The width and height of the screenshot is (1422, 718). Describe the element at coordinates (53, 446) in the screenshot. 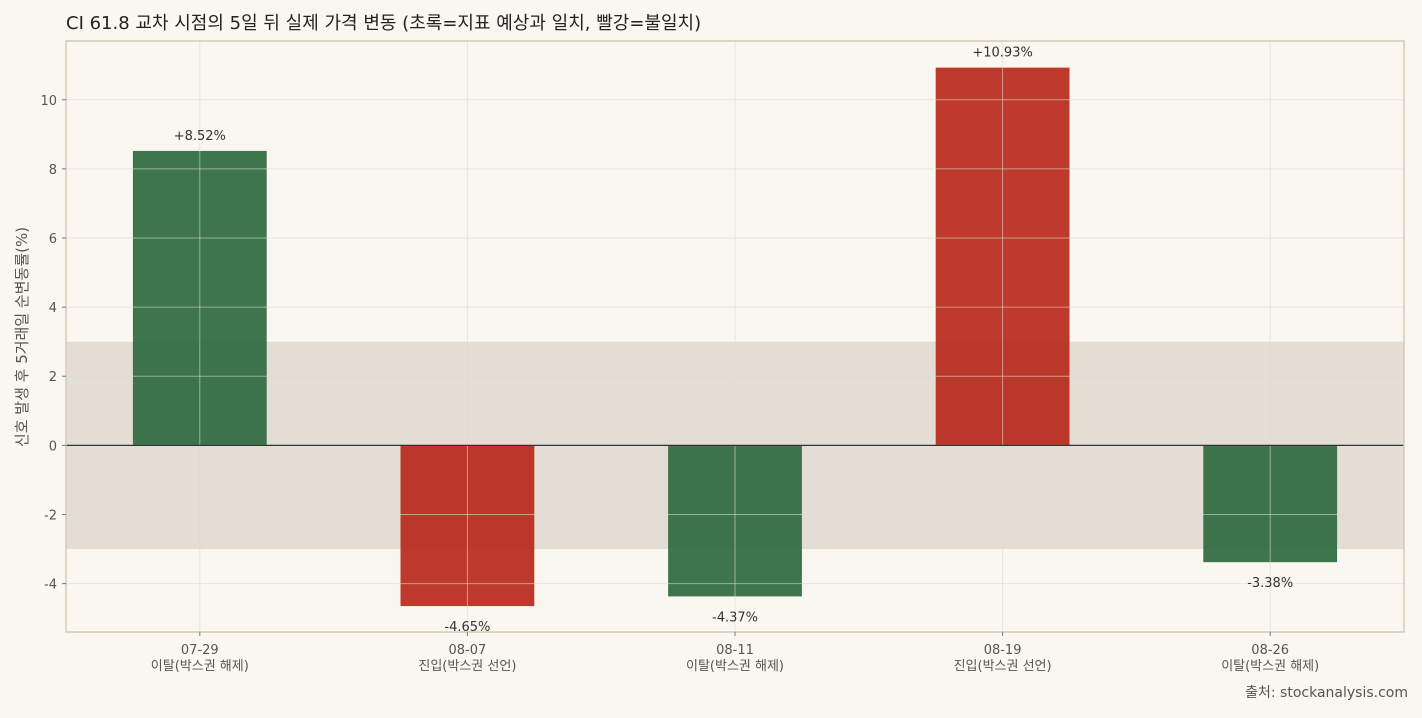

I see `y-tick-label: 0` at that location.